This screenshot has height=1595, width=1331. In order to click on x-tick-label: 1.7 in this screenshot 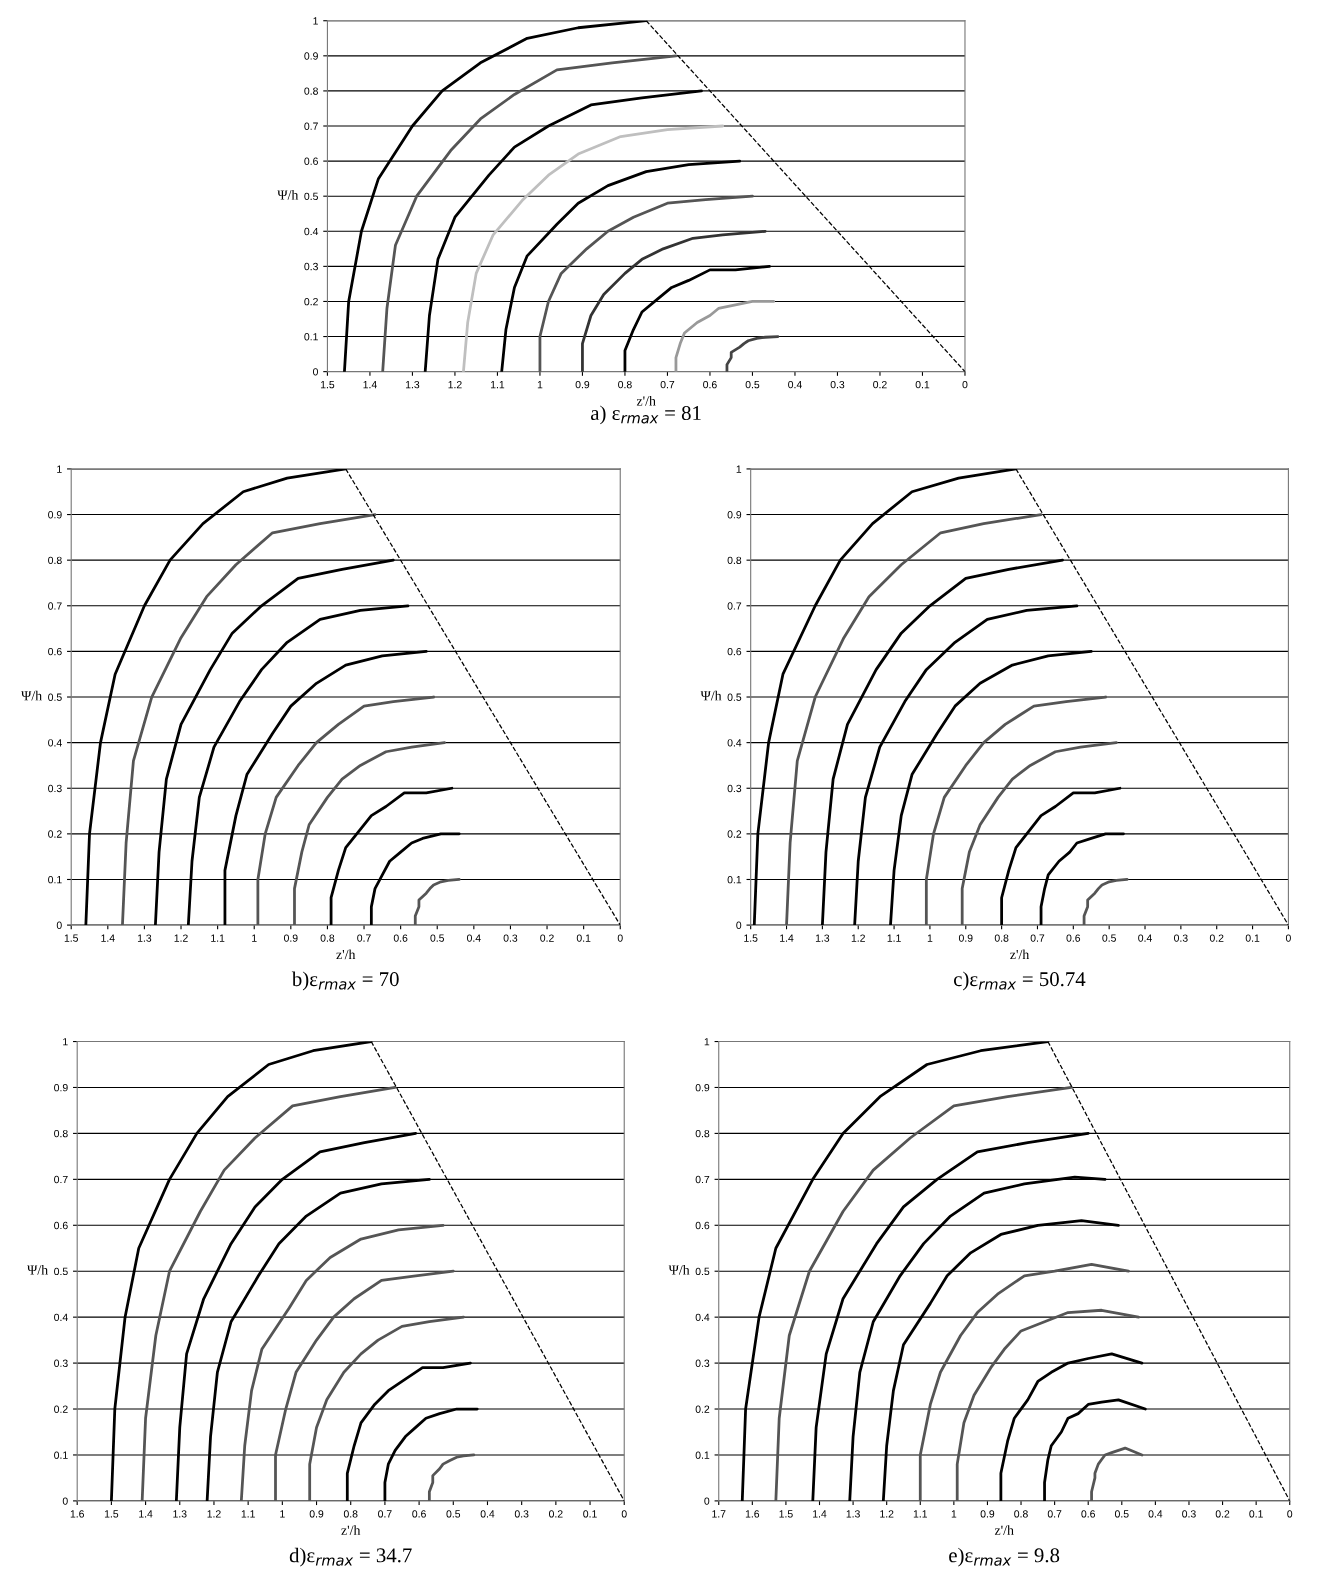, I will do `click(719, 1514)`.